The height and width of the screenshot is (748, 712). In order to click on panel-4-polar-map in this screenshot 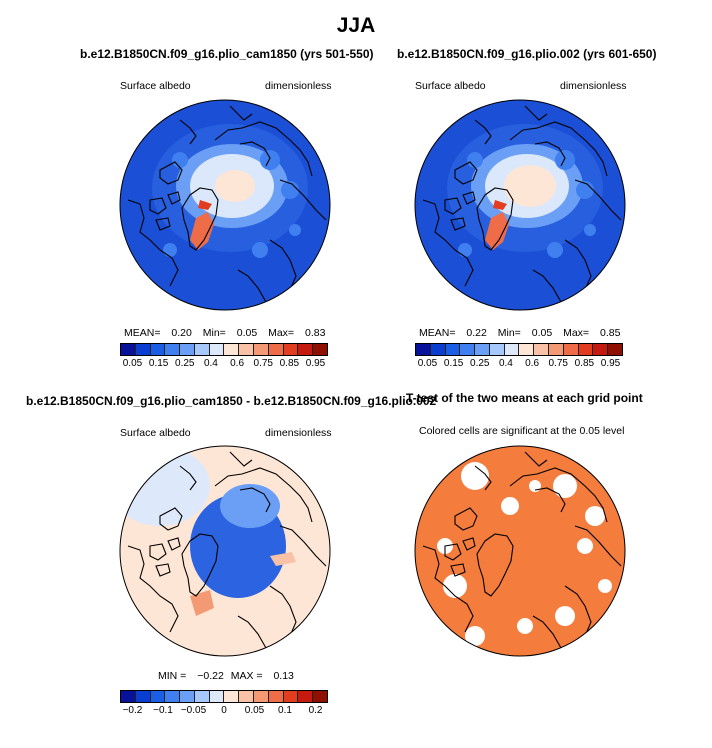, I will do `click(520, 551)`.